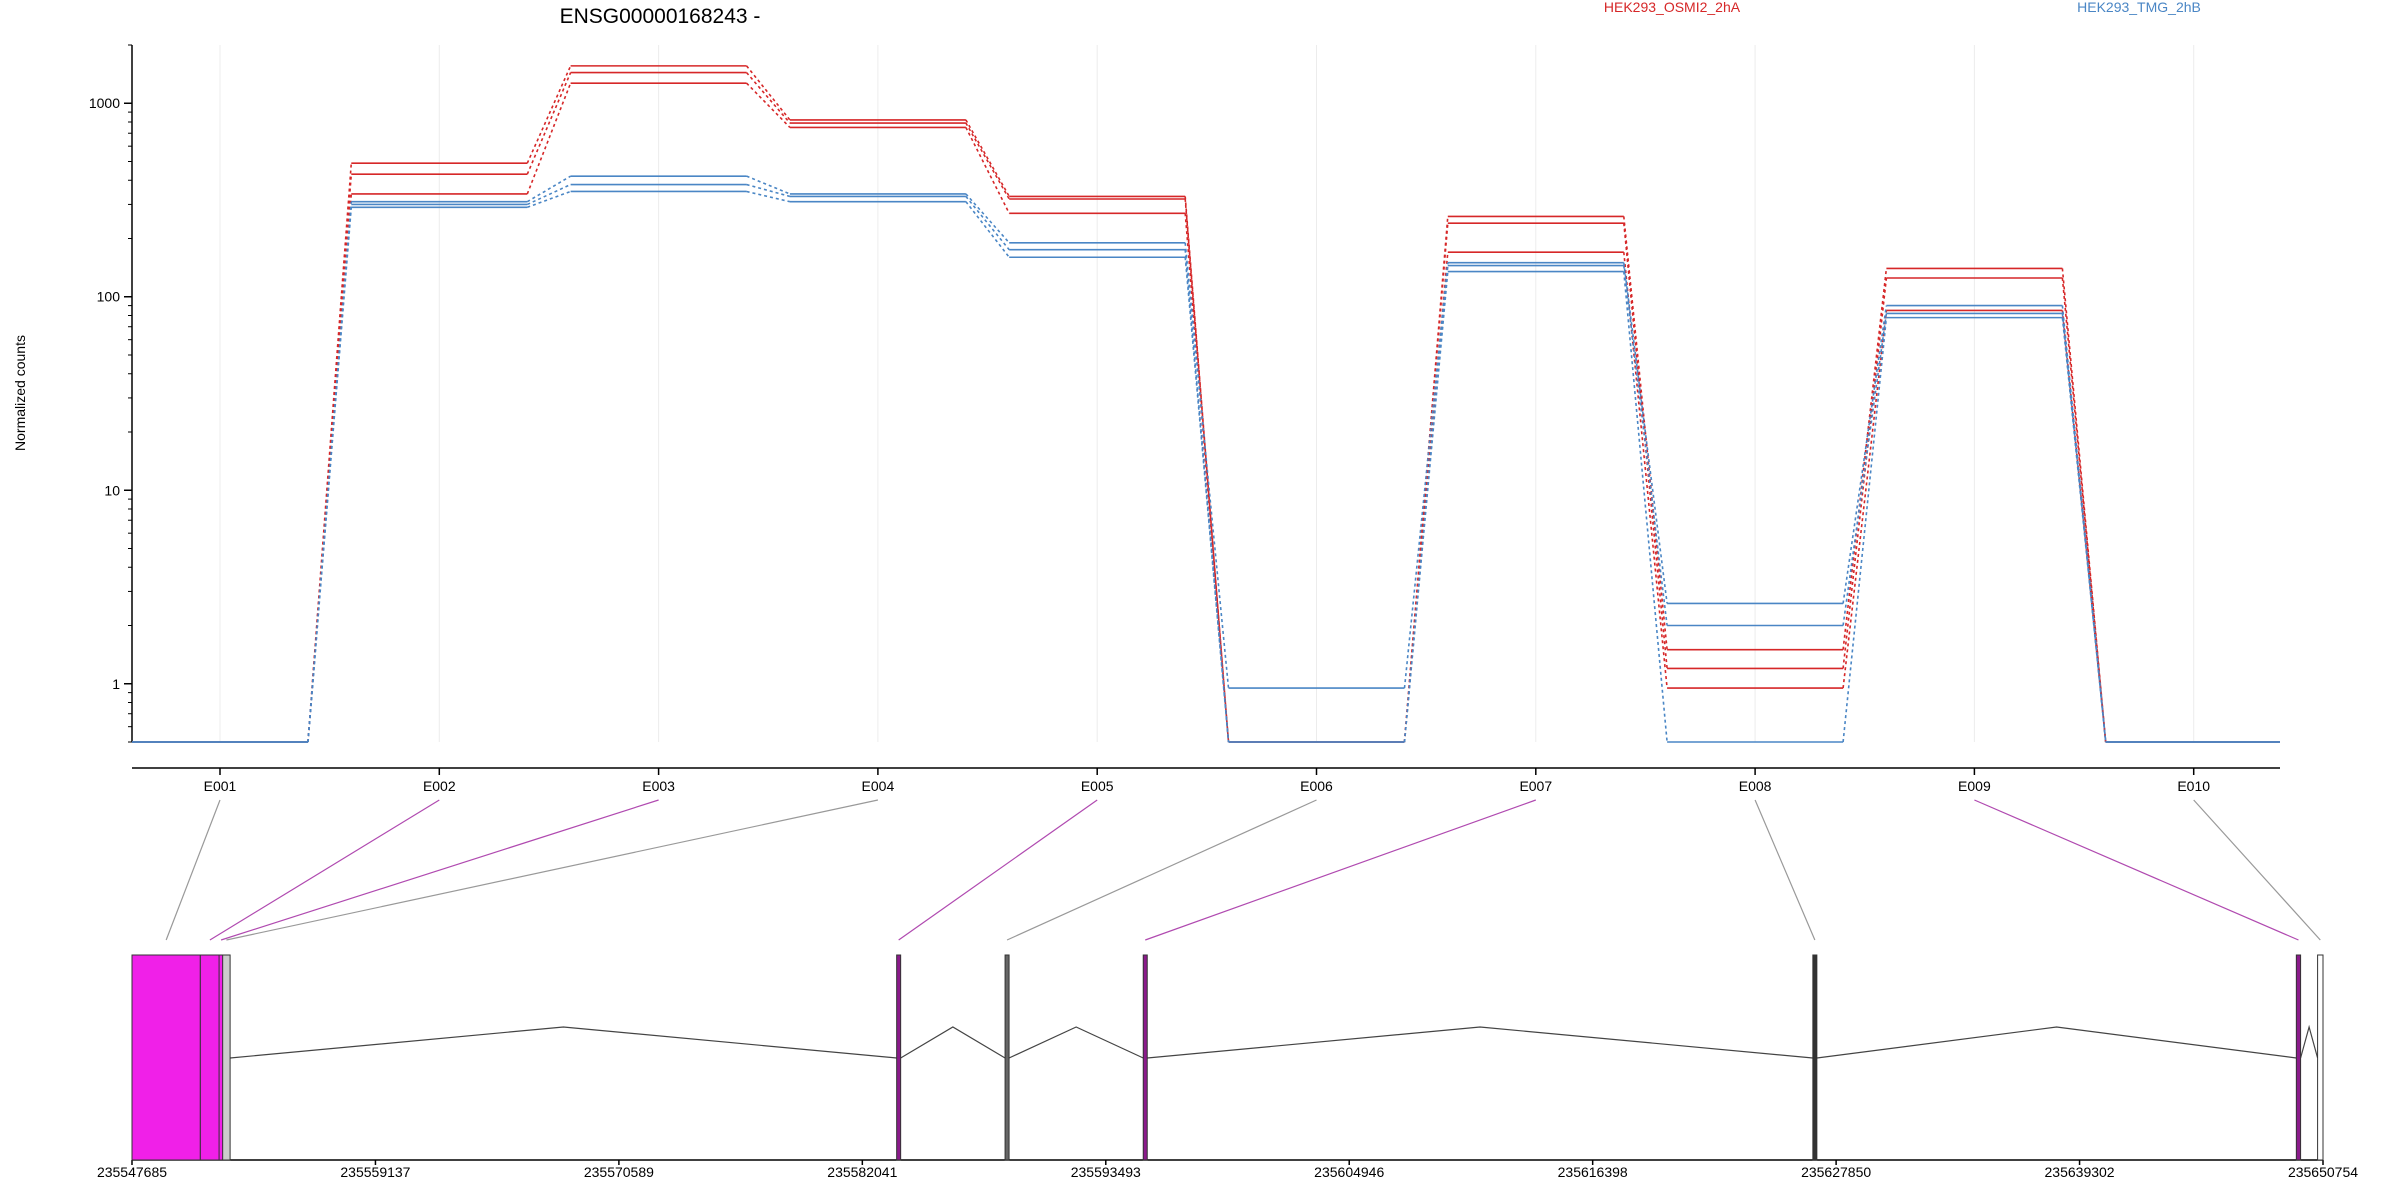 The width and height of the screenshot is (2400, 1200). Describe the element at coordinates (132, 1172) in the screenshot. I see `gene-x-tick-label: 235547685` at that location.